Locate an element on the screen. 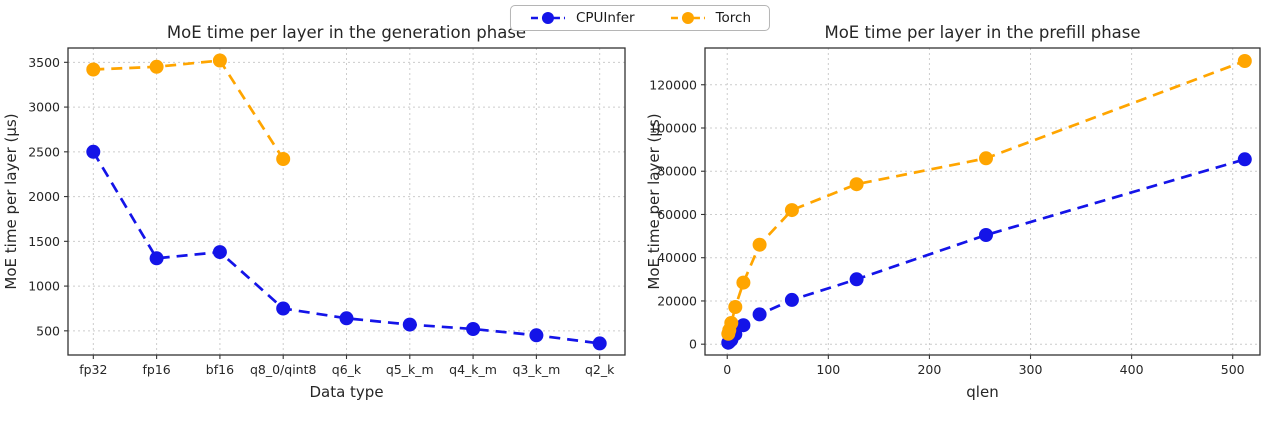 Image resolution: width=1280 pixels, height=426 pixels. torch-line-swatch is located at coordinates (687, 18).